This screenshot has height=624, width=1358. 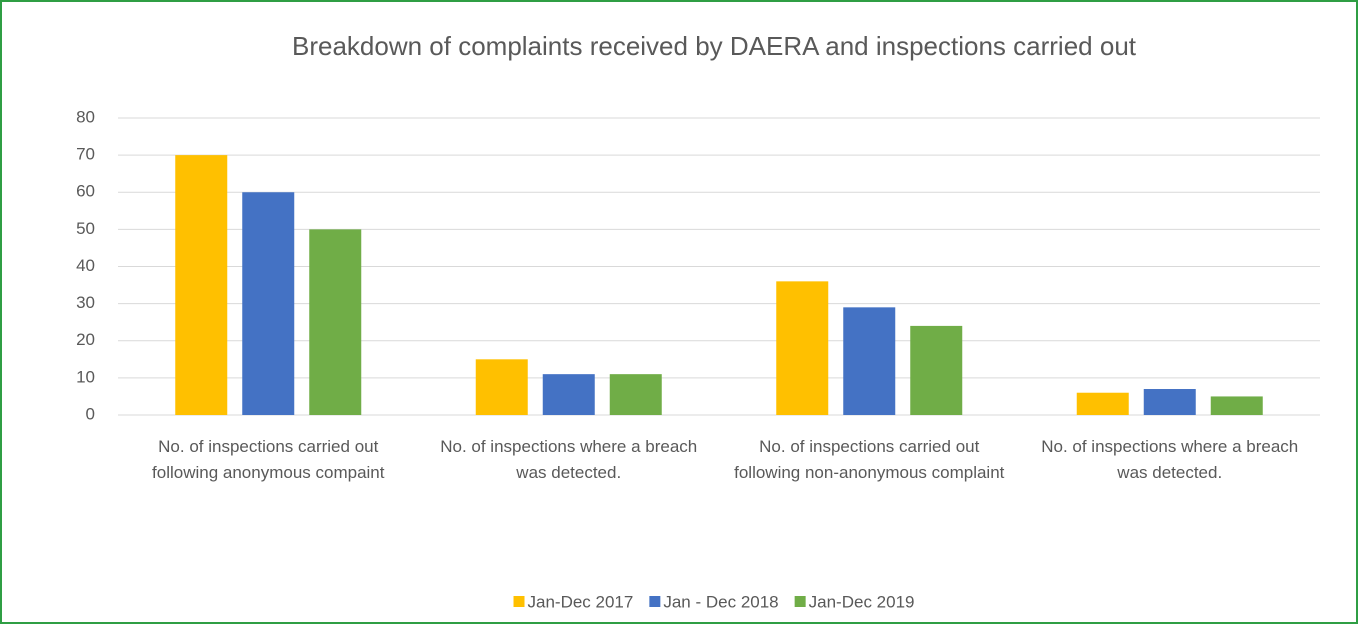 I want to click on legend-label: Jan-Dec 2017, so click(x=581, y=601).